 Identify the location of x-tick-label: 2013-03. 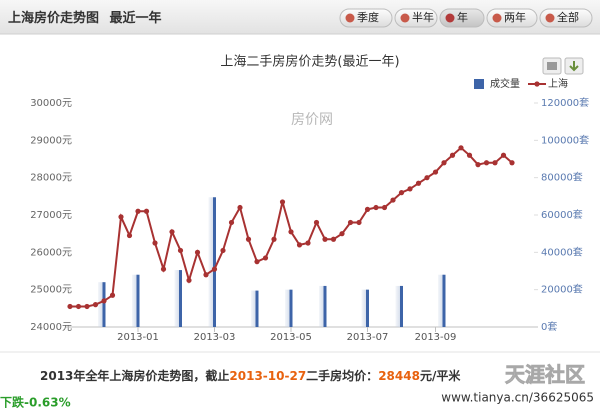
(215, 337).